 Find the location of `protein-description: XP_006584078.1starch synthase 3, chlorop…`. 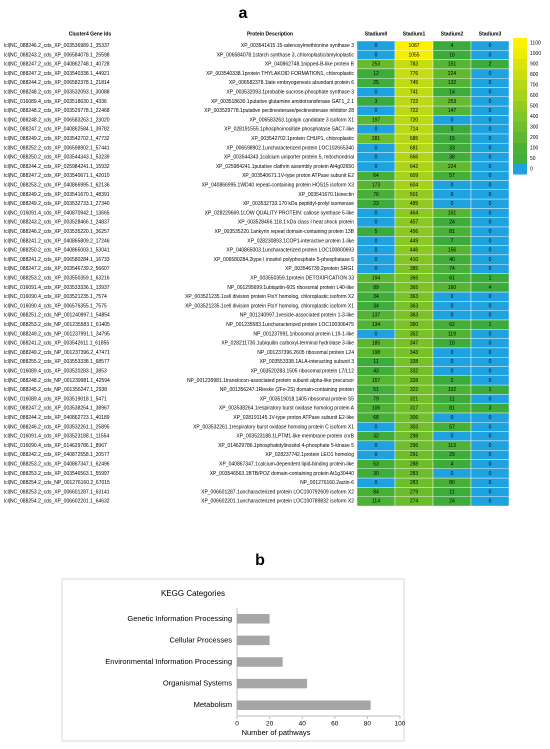

protein-description: XP_006584078.1starch synthase 3, chlorop… is located at coordinates (286, 55).